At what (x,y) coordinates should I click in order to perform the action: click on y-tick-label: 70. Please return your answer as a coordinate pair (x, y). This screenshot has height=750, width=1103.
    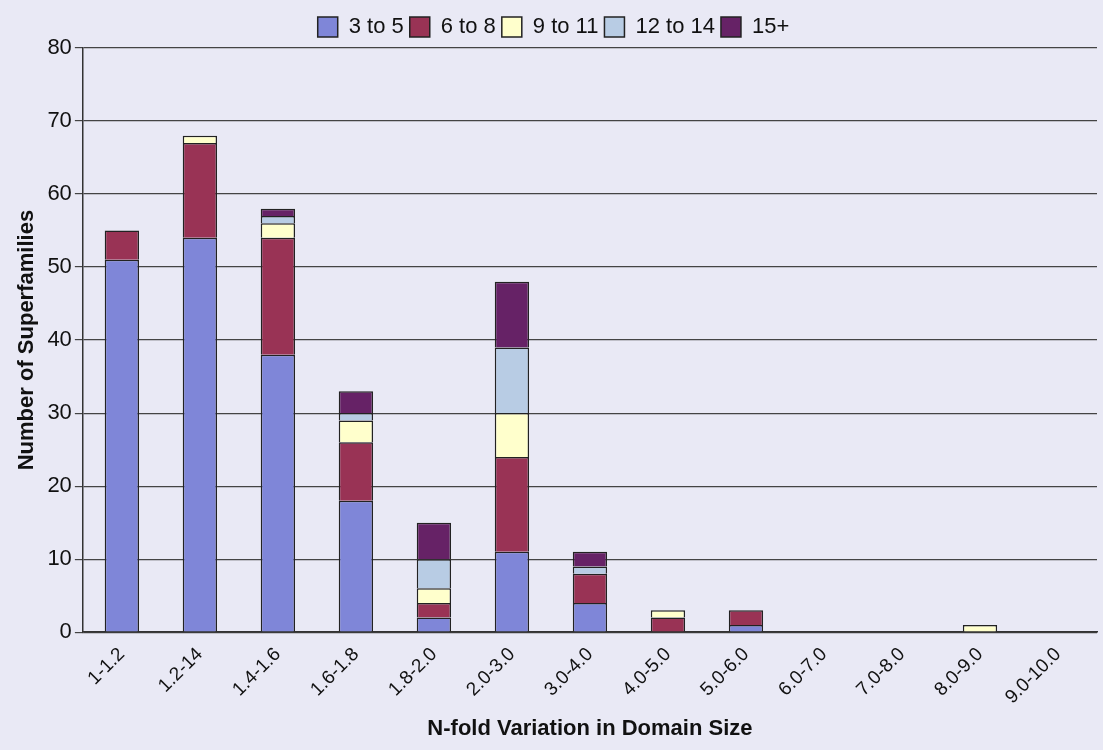
    Looking at the image, I should click on (59, 120).